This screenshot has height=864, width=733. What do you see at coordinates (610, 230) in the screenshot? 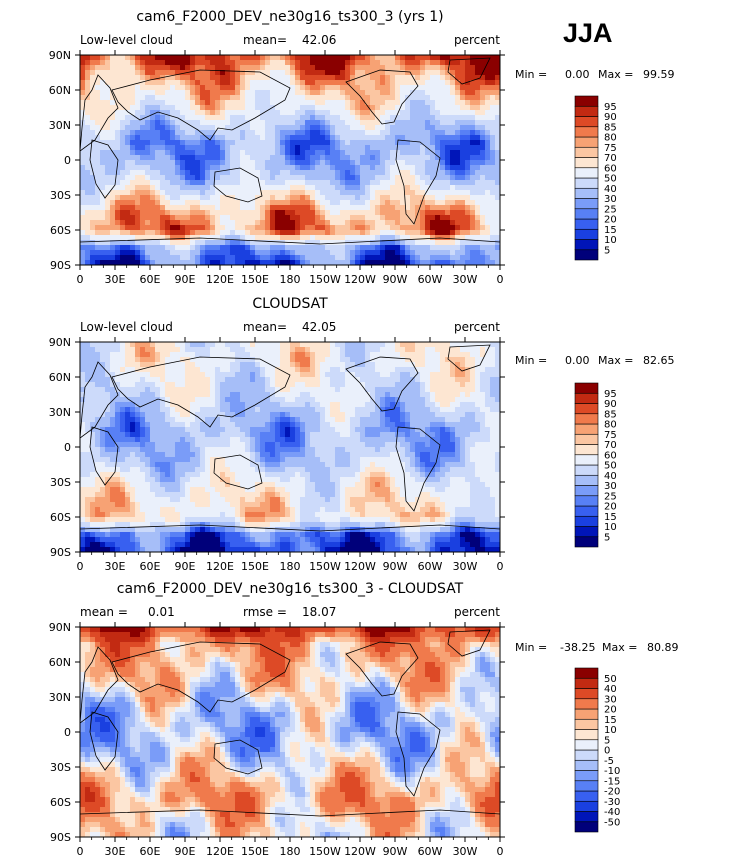
I see `colorbar-label: 15` at bounding box center [610, 230].